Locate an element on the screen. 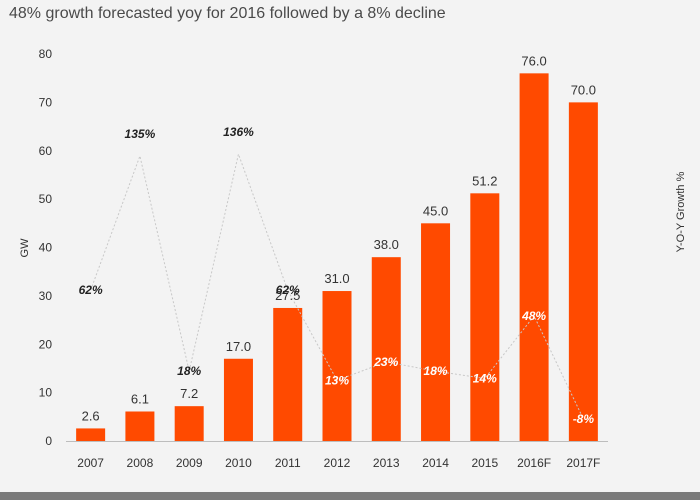  bar-2010 is located at coordinates (238, 399).